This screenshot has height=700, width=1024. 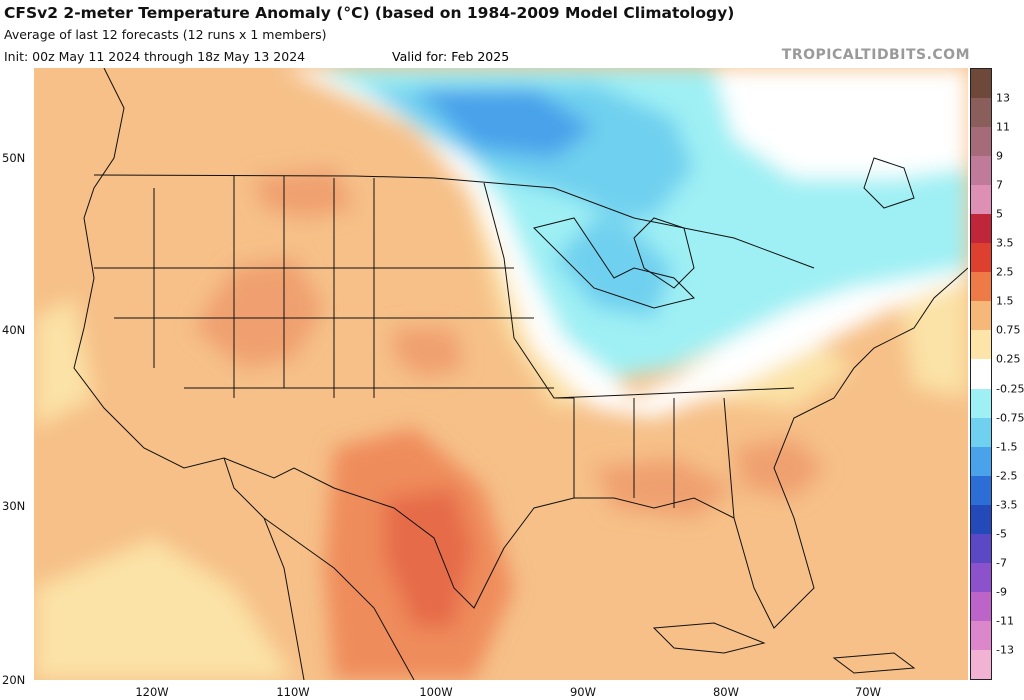 I want to click on colorbar, so click(x=981, y=374).